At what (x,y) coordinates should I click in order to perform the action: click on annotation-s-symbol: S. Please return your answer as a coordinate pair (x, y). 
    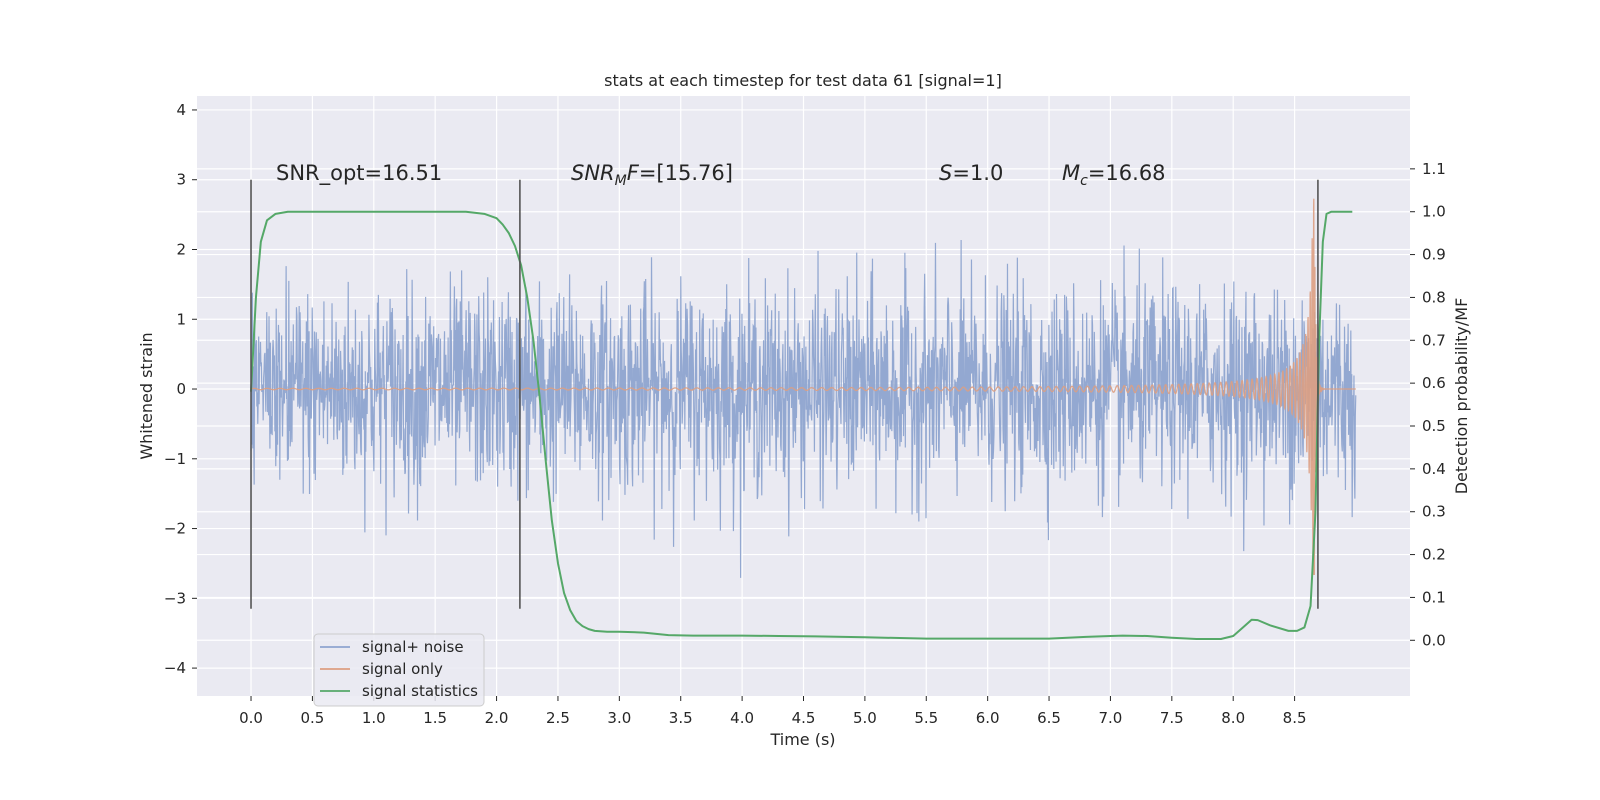
    Looking at the image, I should click on (945, 173).